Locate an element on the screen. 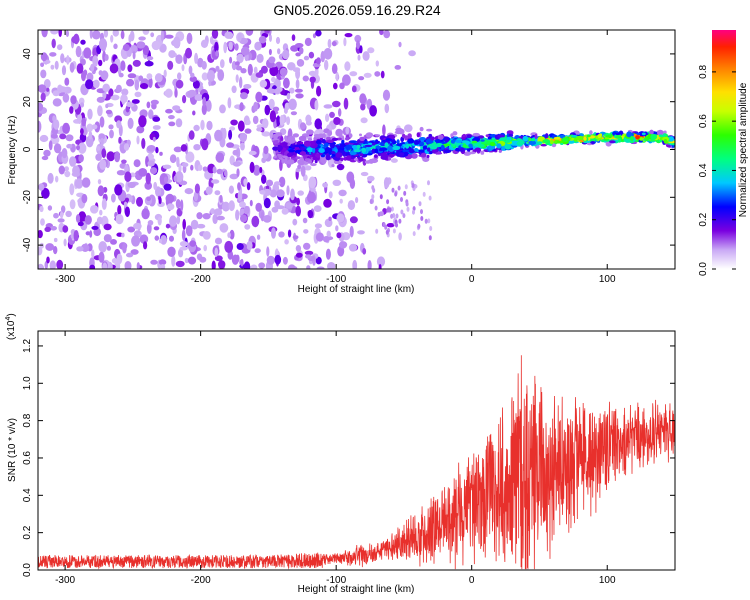 This screenshot has width=750, height=600. heatmap-y-tick-label: 20 is located at coordinates (27, 102).